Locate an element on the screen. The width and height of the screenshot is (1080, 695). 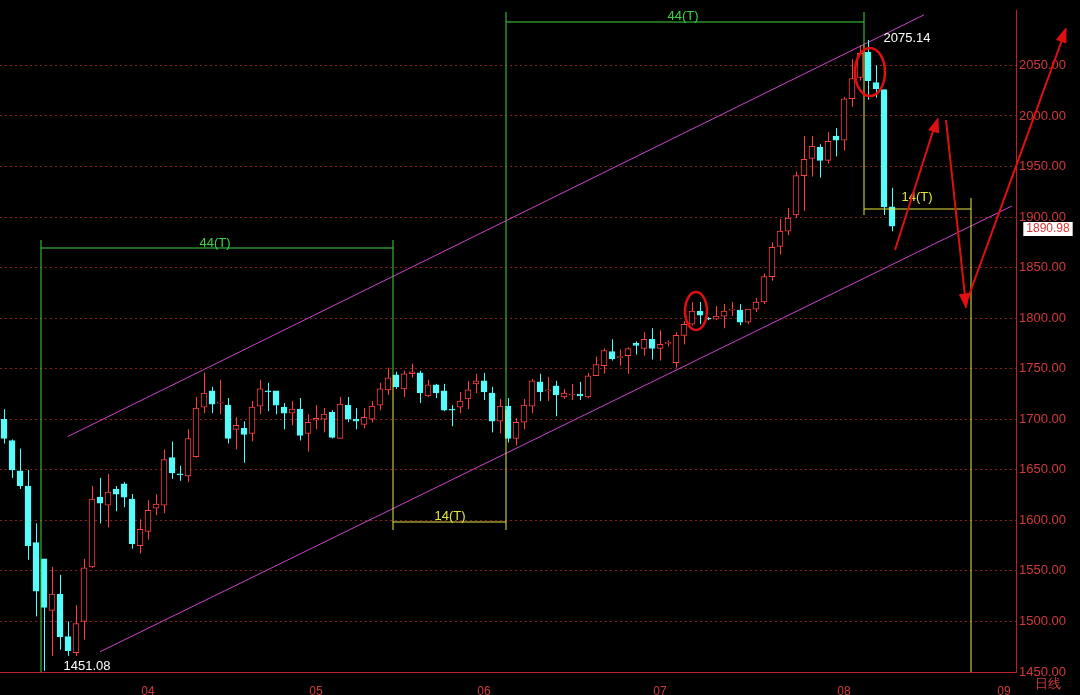
y-tick-label: 1950.00 is located at coordinates (1042, 166).